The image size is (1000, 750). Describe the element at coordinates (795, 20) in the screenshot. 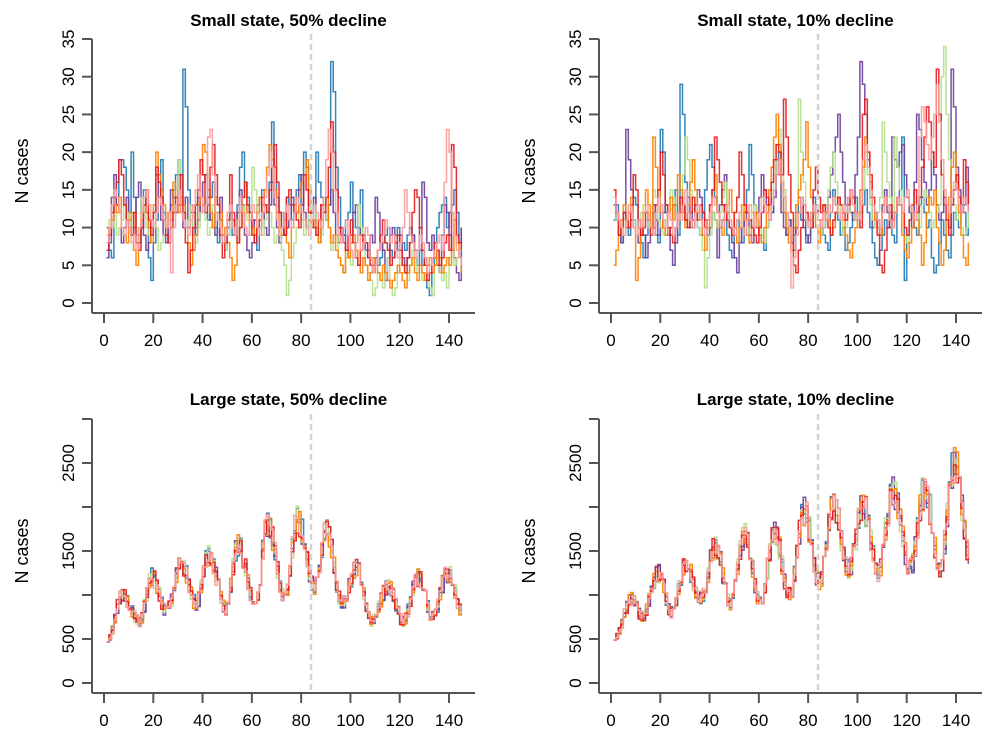

I see `panel-title: Small state, 10% decline` at that location.